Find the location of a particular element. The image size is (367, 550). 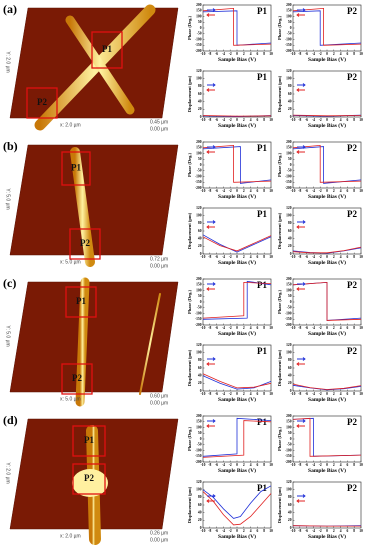

y-tick-label: 40 is located at coordinates (290, 101).